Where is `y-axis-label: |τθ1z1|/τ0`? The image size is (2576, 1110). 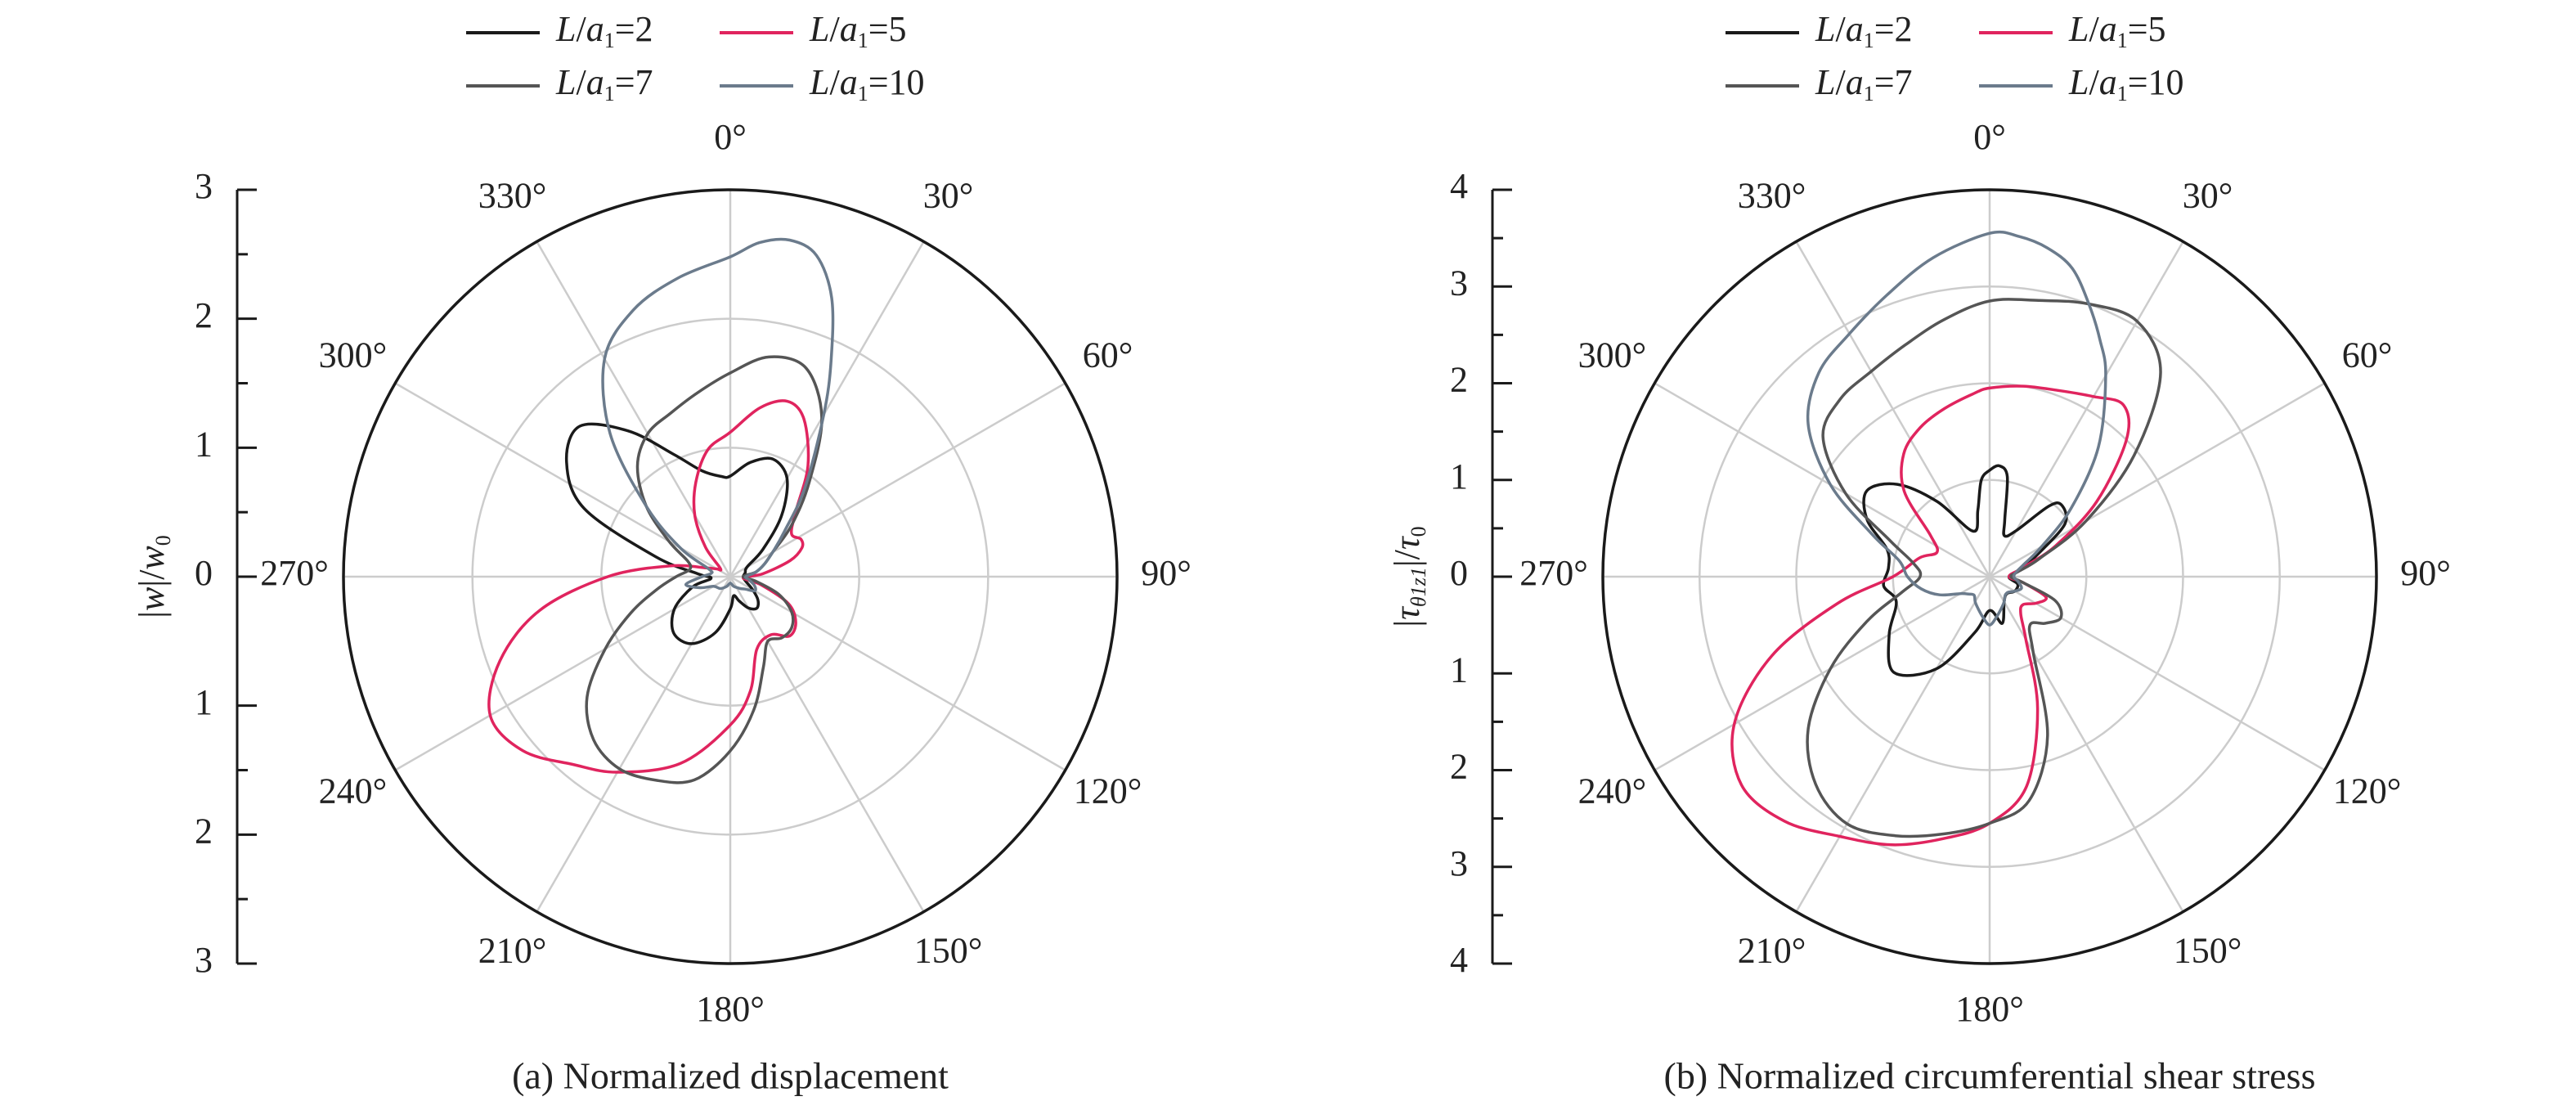 y-axis-label: |τθ1z1|/τ0 is located at coordinates (1408, 576).